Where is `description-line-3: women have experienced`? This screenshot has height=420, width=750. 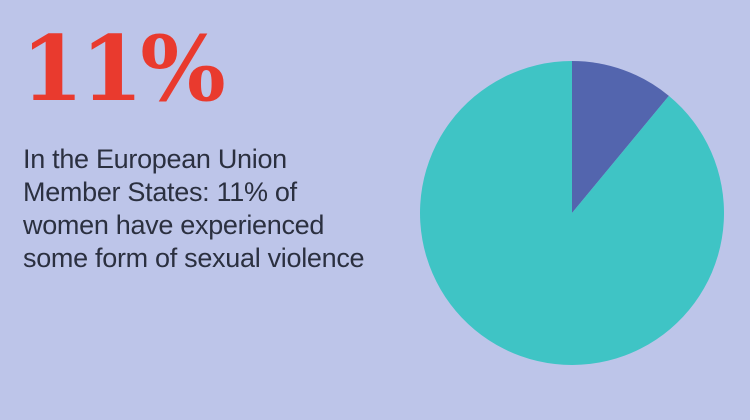 description-line-3: women have experienced is located at coordinates (174, 225).